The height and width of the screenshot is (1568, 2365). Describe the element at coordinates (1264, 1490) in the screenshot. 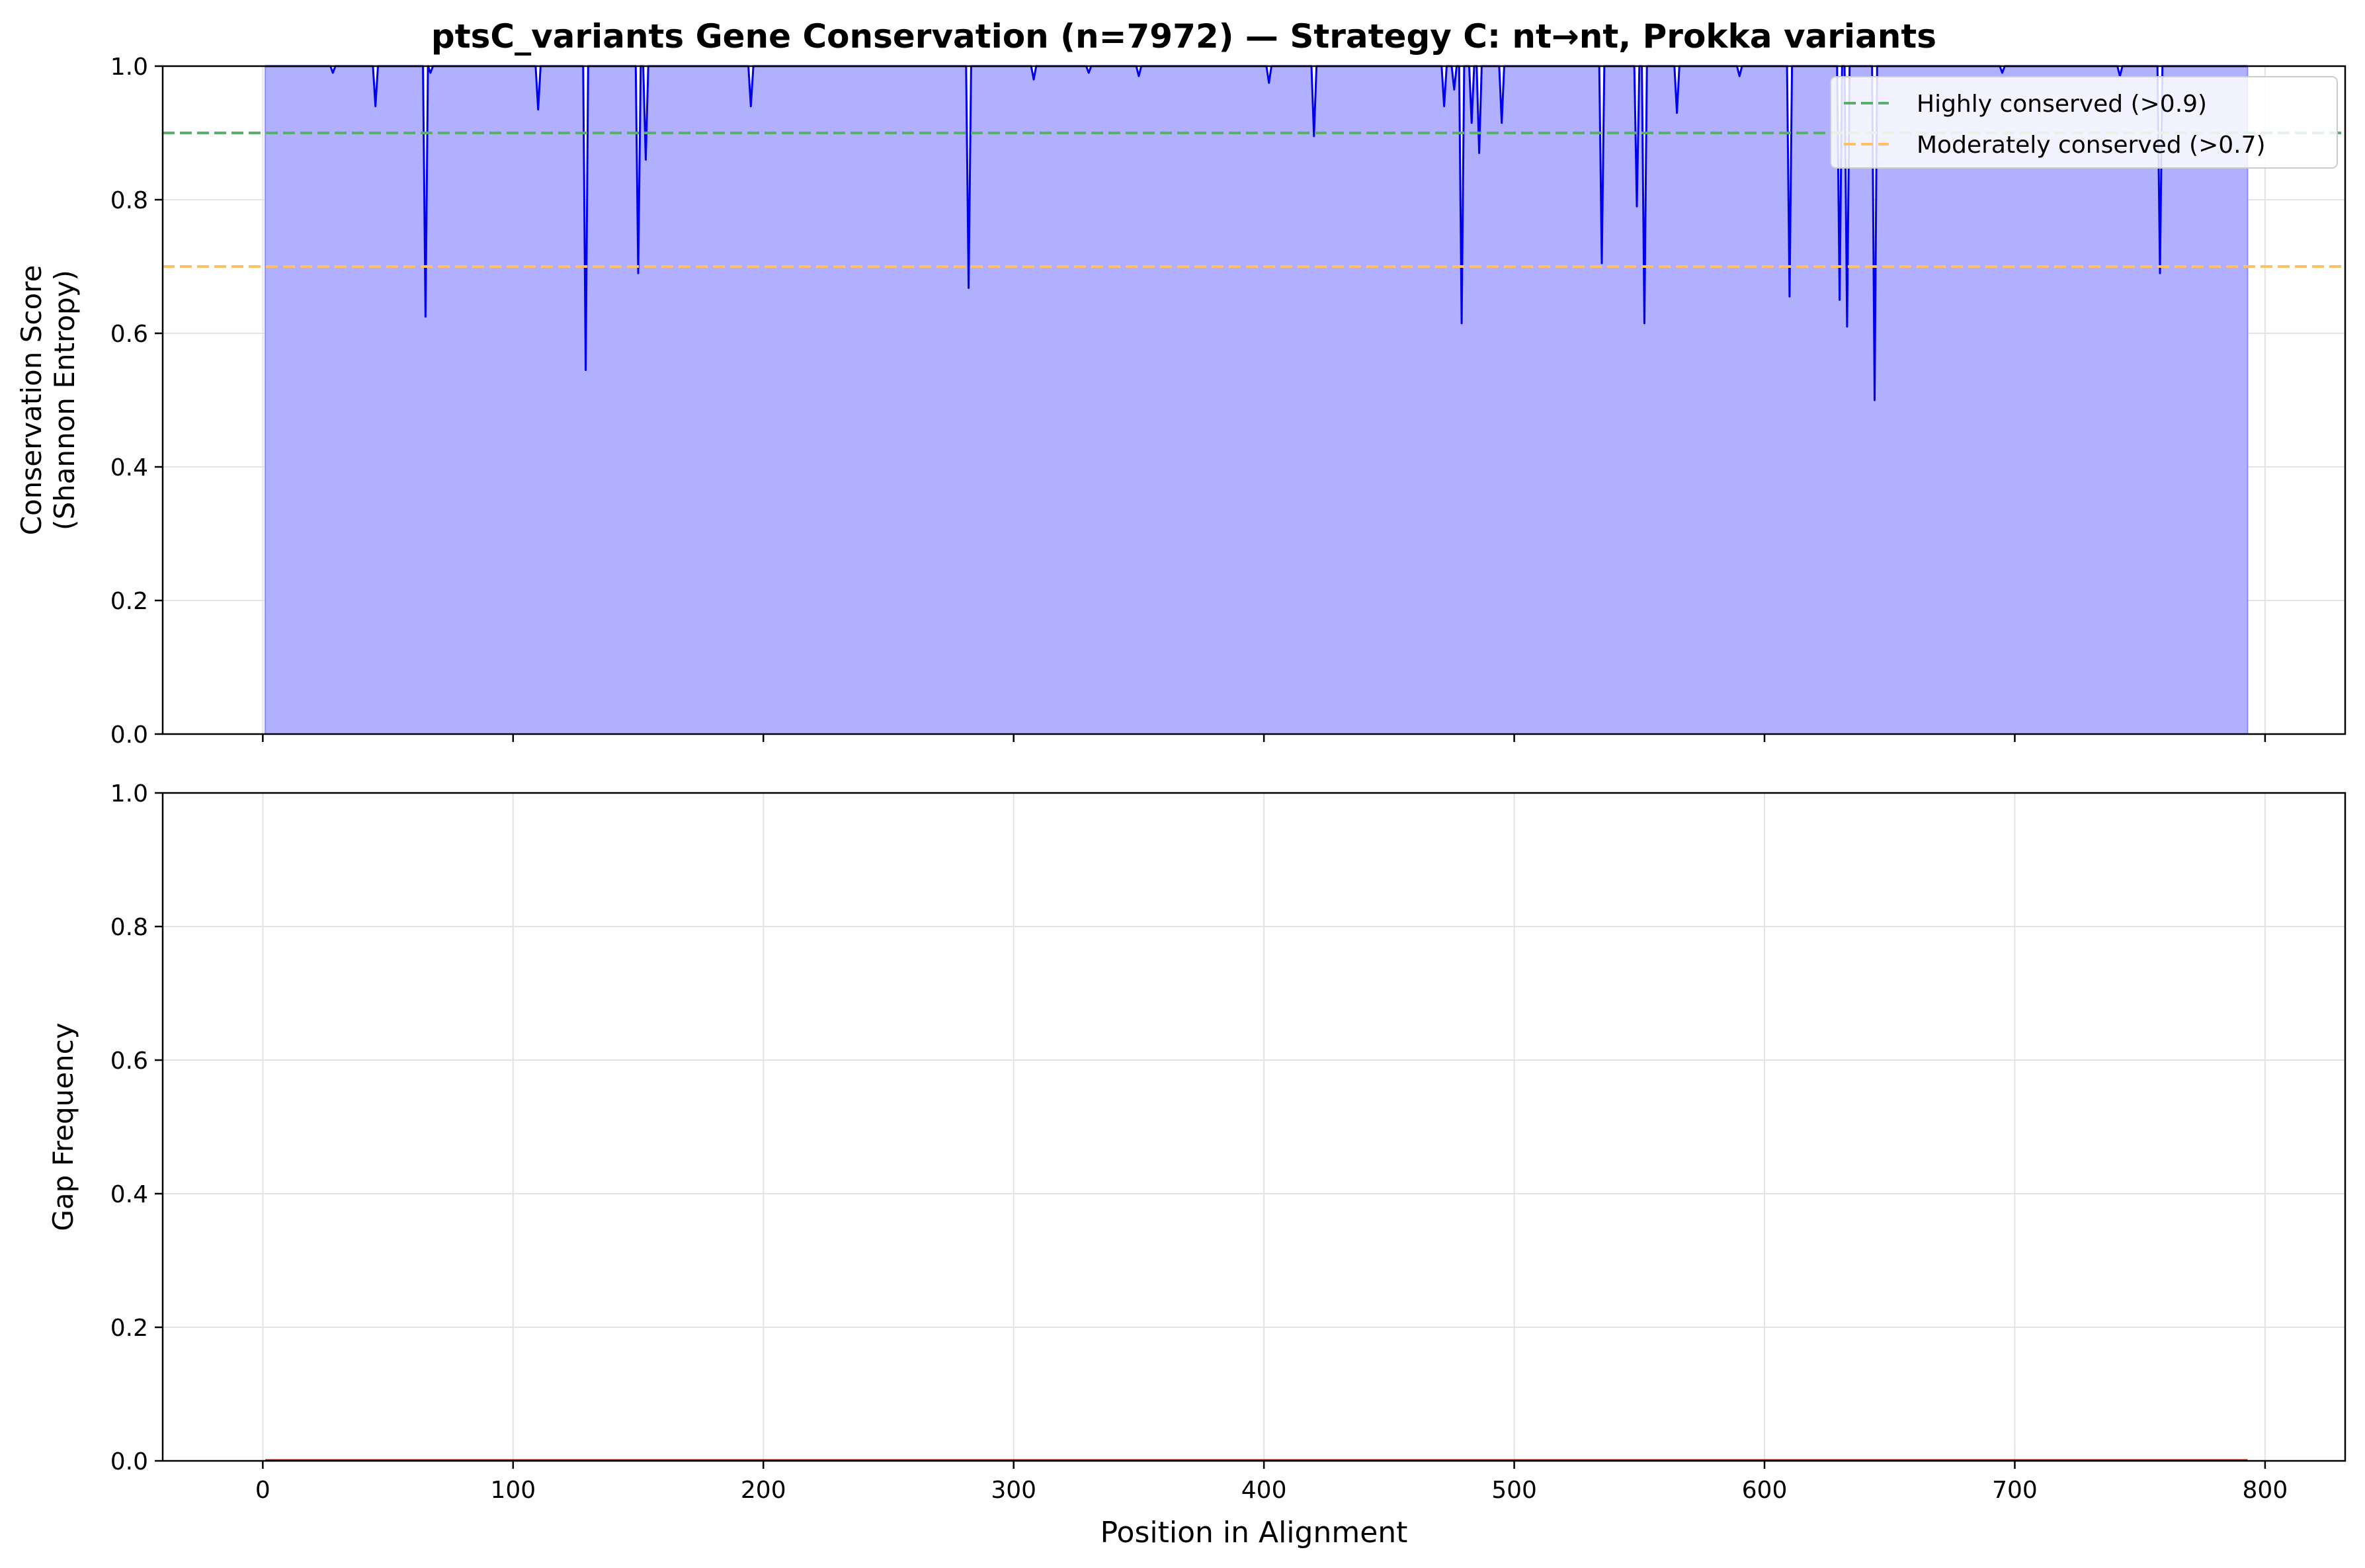

I see `bottom-xtick-label: 400` at that location.